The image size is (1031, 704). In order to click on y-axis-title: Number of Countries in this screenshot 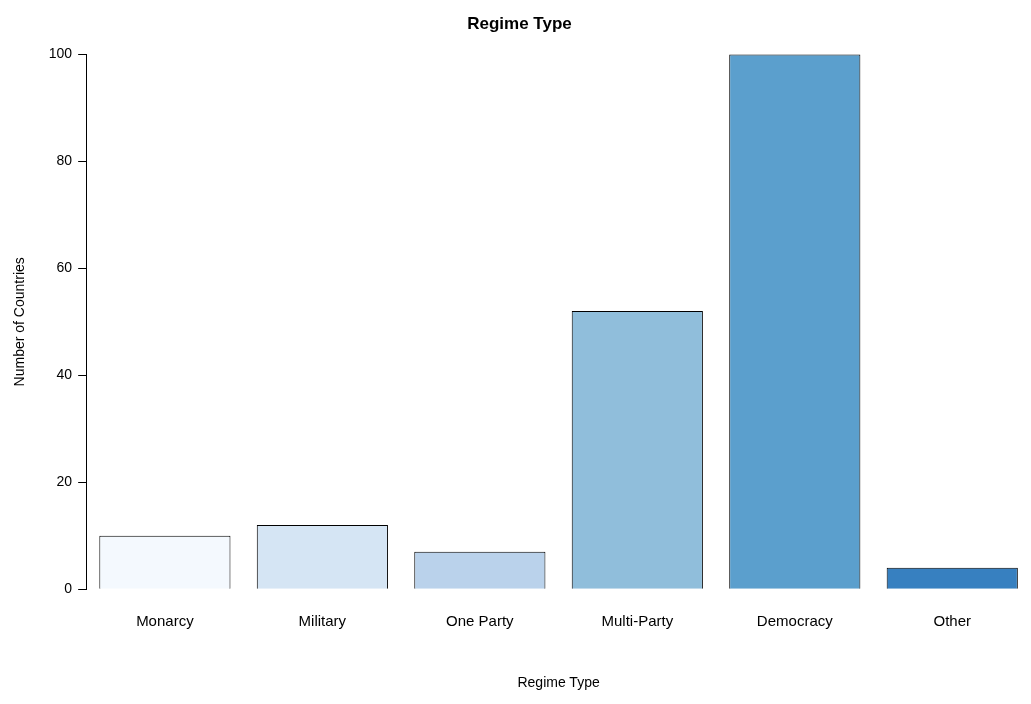, I will do `click(19, 322)`.